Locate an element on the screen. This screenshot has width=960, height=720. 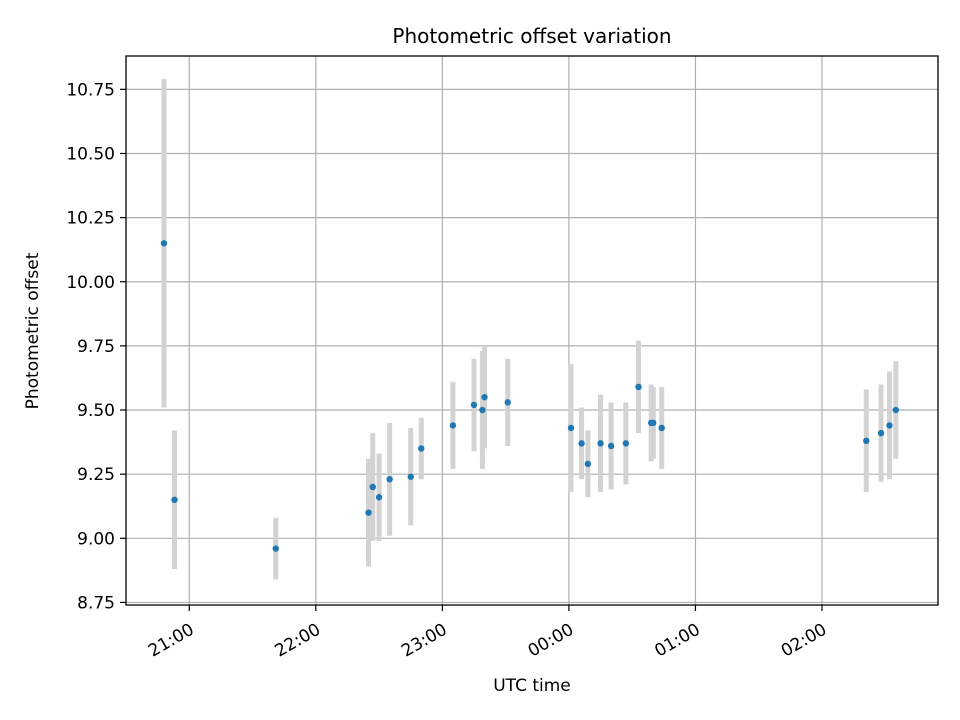
y-tick-label: 10.00 is located at coordinates (90, 283).